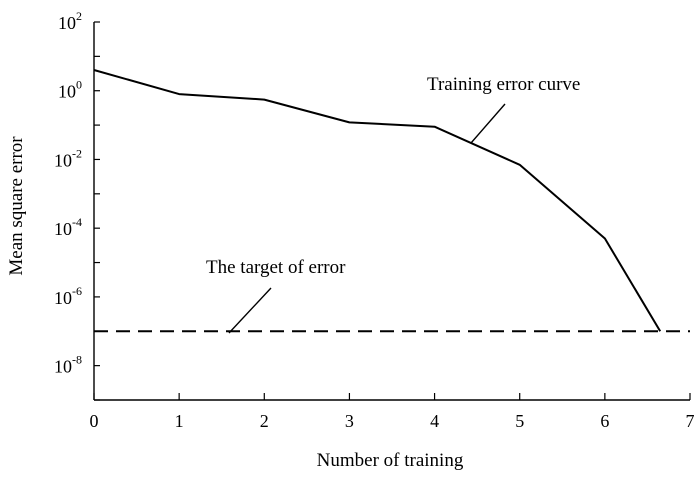 Image resolution: width=700 pixels, height=477 pixels. I want to click on y-tick-label: 10⁻², so click(68, 158).